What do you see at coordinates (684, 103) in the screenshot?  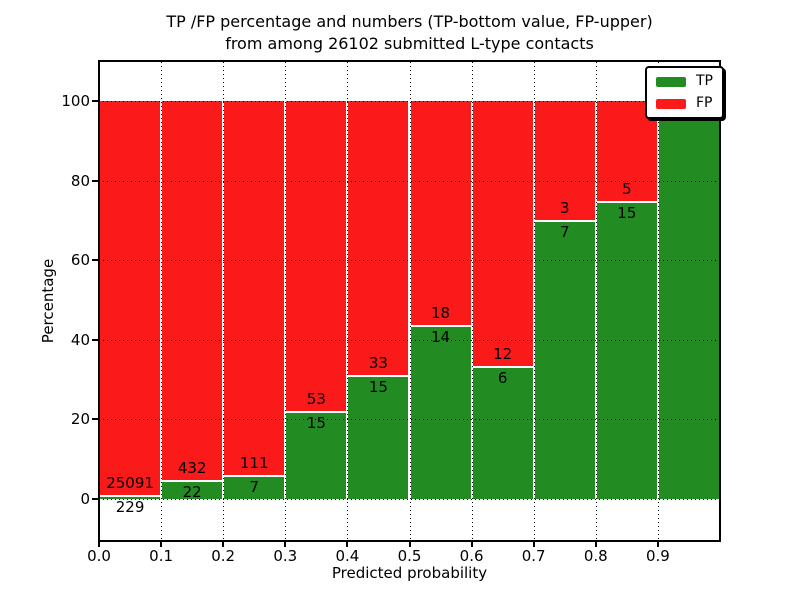 I see `legend-entry-fp: FP` at bounding box center [684, 103].